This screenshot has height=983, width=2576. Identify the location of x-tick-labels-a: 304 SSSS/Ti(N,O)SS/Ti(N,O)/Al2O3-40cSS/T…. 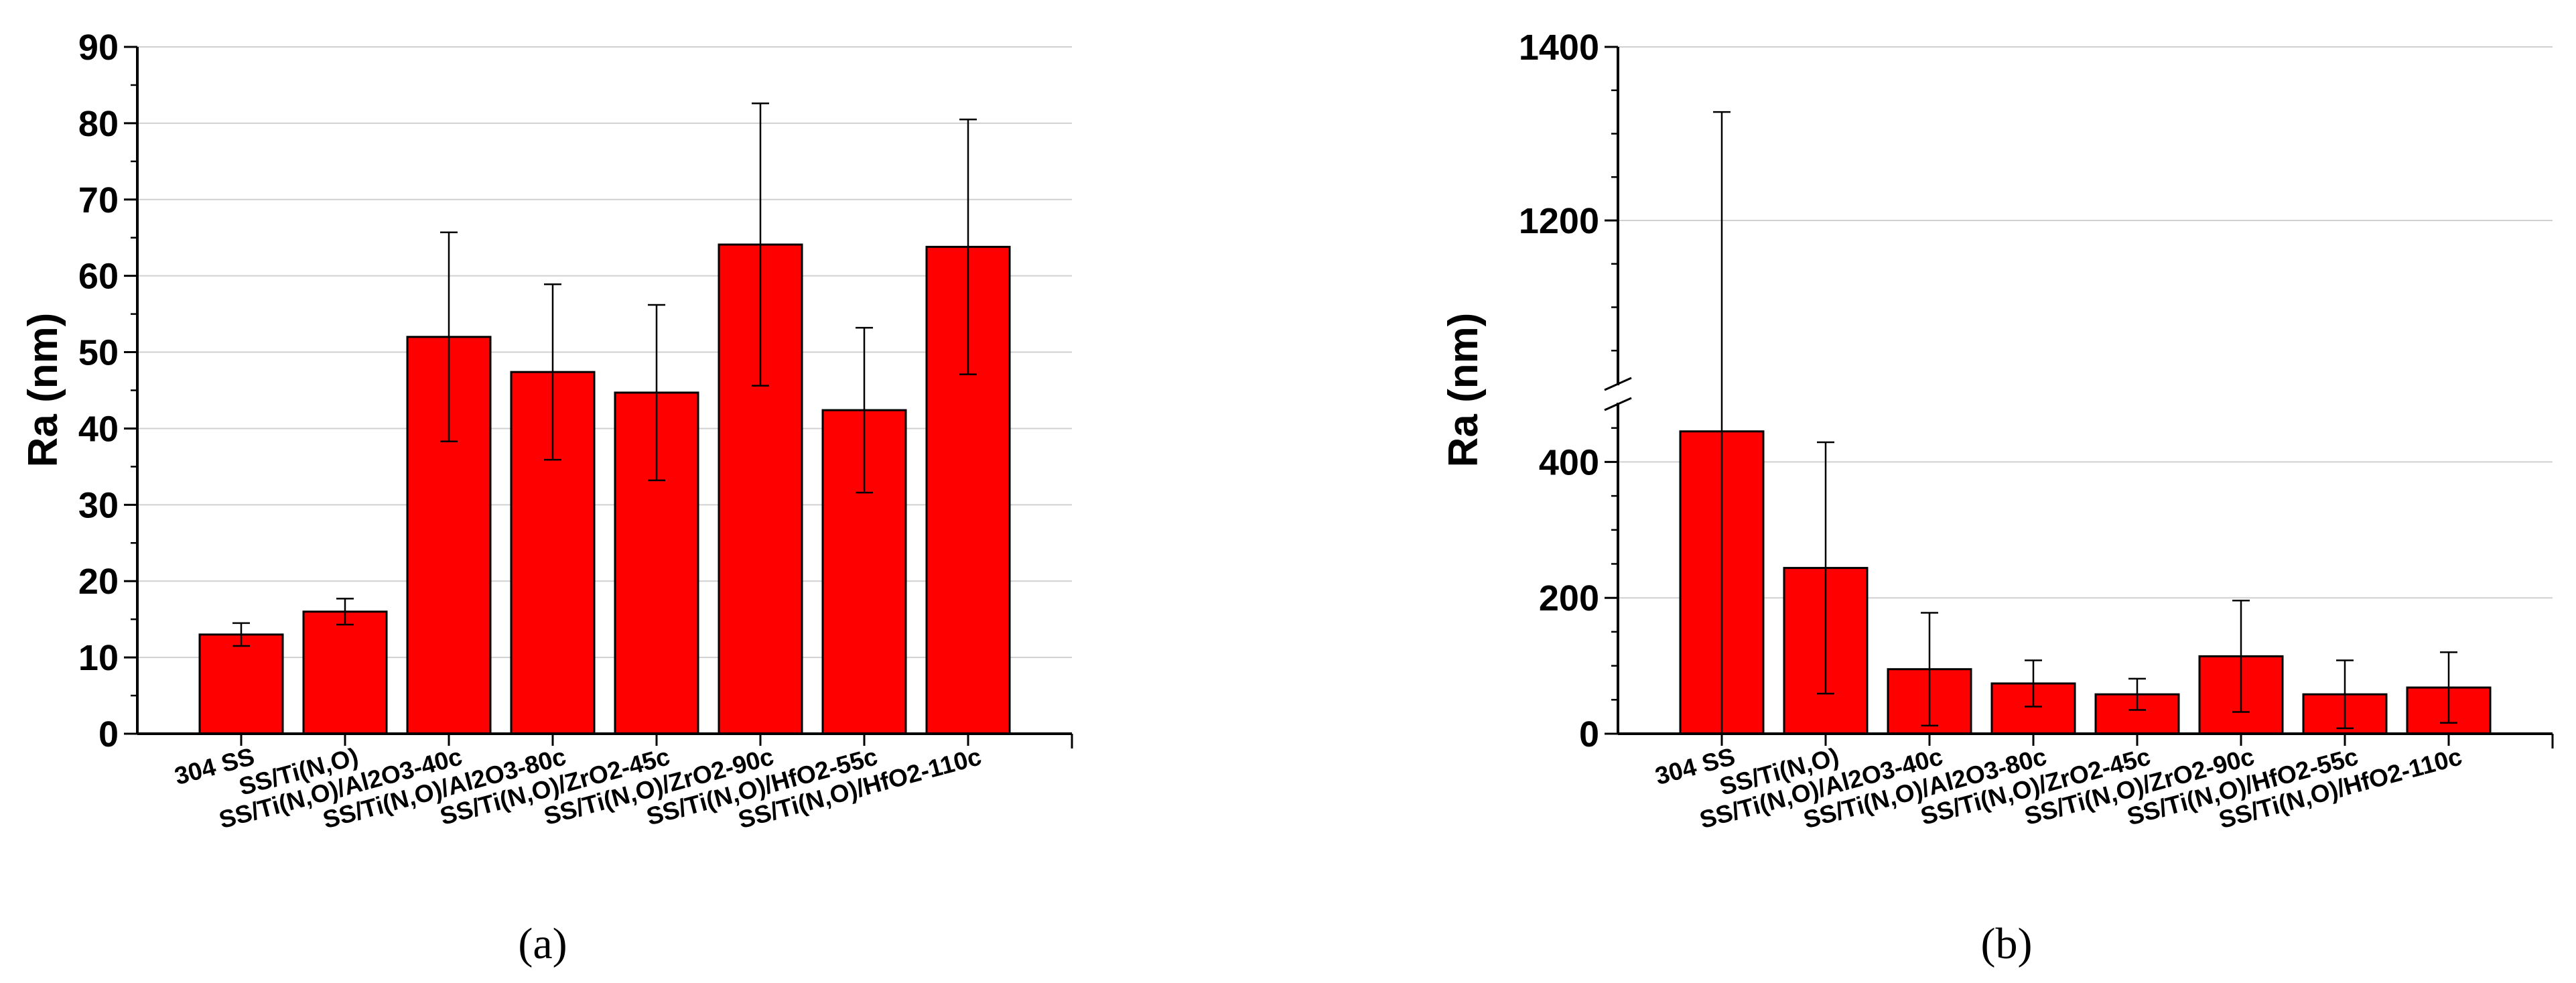
(578, 788).